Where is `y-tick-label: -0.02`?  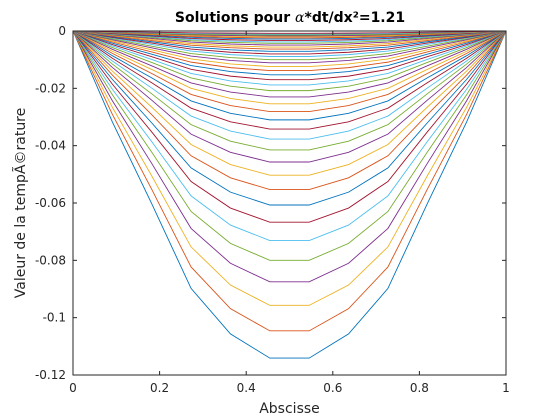
y-tick-label: -0.02 is located at coordinates (50, 88).